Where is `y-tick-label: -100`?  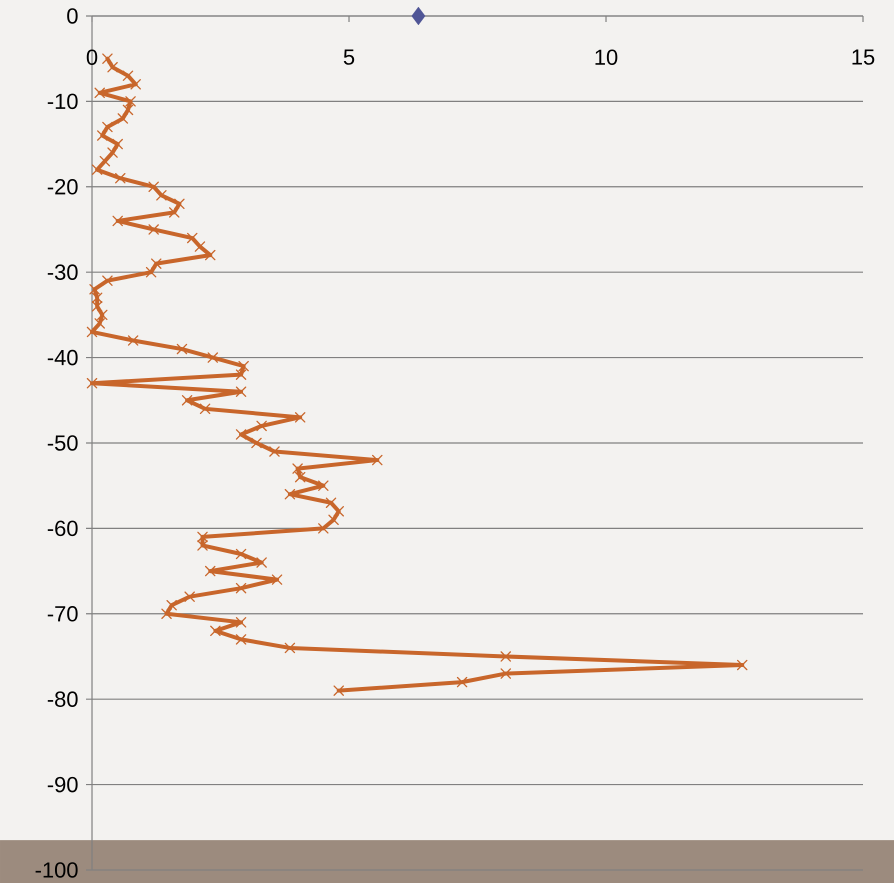 y-tick-label: -100 is located at coordinates (57, 870).